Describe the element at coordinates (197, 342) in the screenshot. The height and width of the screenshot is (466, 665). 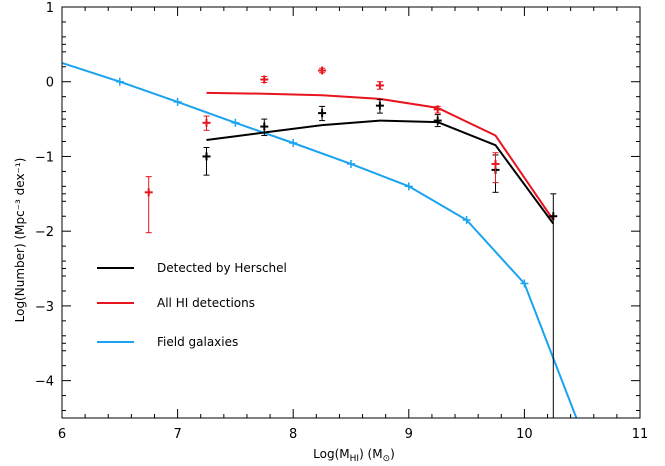
I see `legend-label: Field galaxies` at that location.